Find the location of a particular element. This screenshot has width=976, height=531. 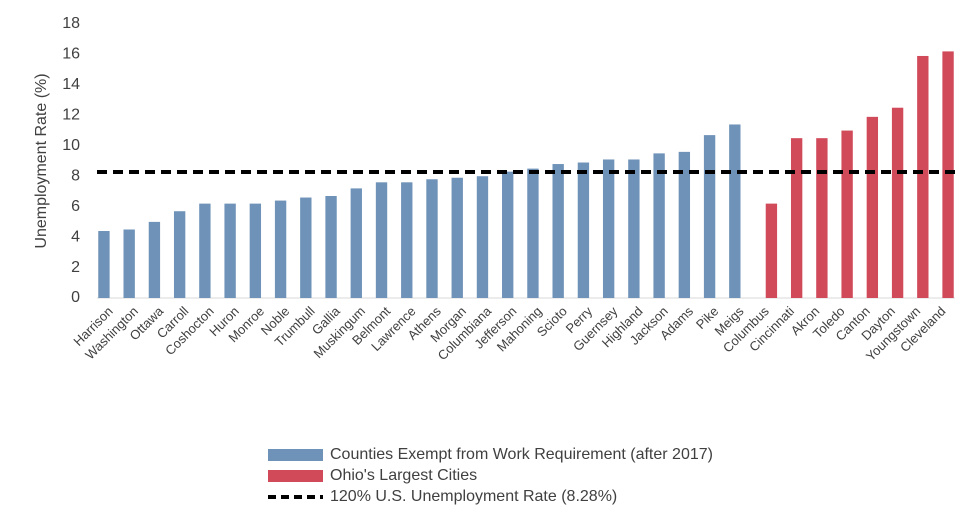

y-tick-label: 0 is located at coordinates (75, 297).